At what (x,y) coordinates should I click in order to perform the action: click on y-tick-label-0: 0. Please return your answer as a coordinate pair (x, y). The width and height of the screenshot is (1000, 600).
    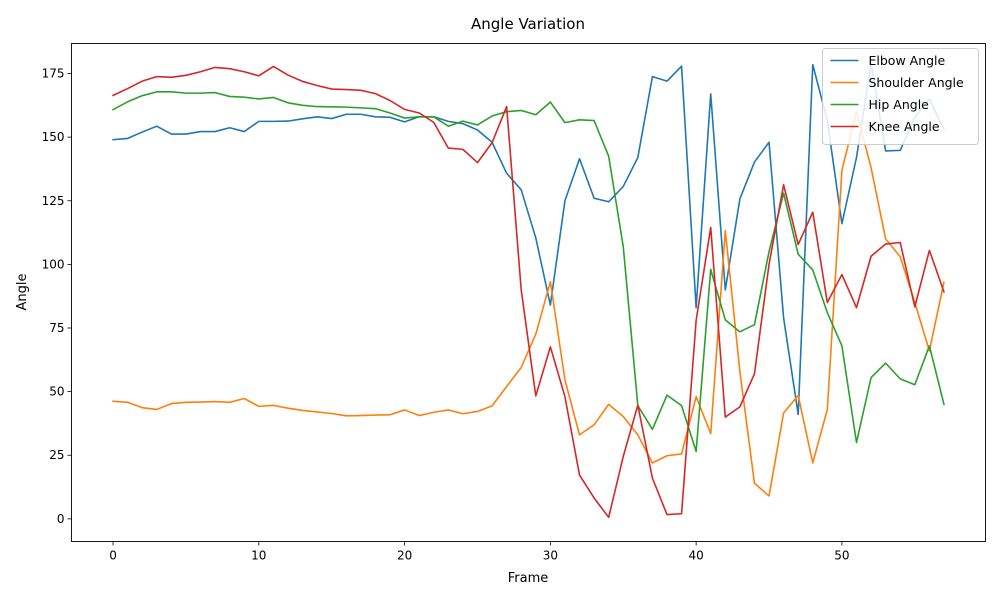
    Looking at the image, I should click on (61, 519).